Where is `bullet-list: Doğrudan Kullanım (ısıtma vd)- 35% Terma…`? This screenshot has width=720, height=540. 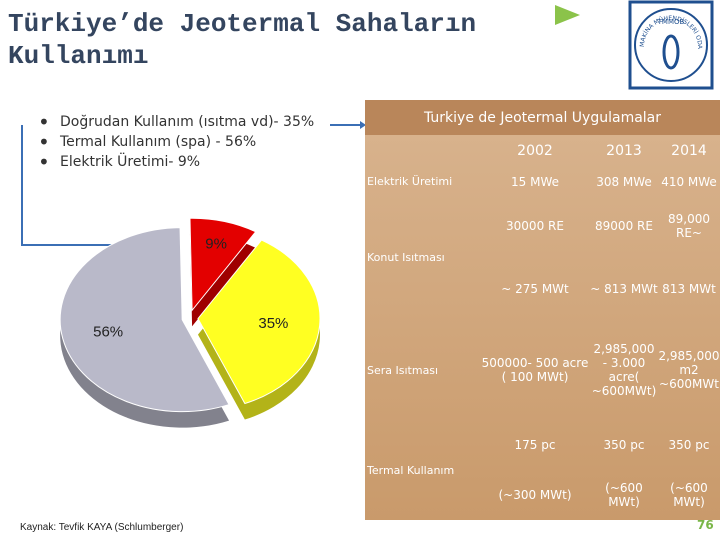
bullet-list: Doğrudan Kullanım (ısıtma vd)- 35% Terma… is located at coordinates (176, 142).